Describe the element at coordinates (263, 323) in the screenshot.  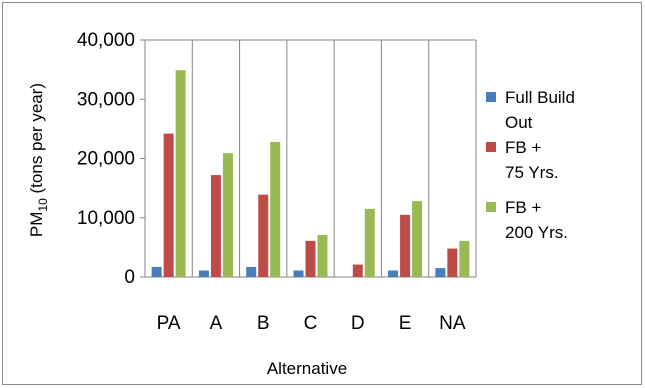
I see `x-tick-label: B` at that location.